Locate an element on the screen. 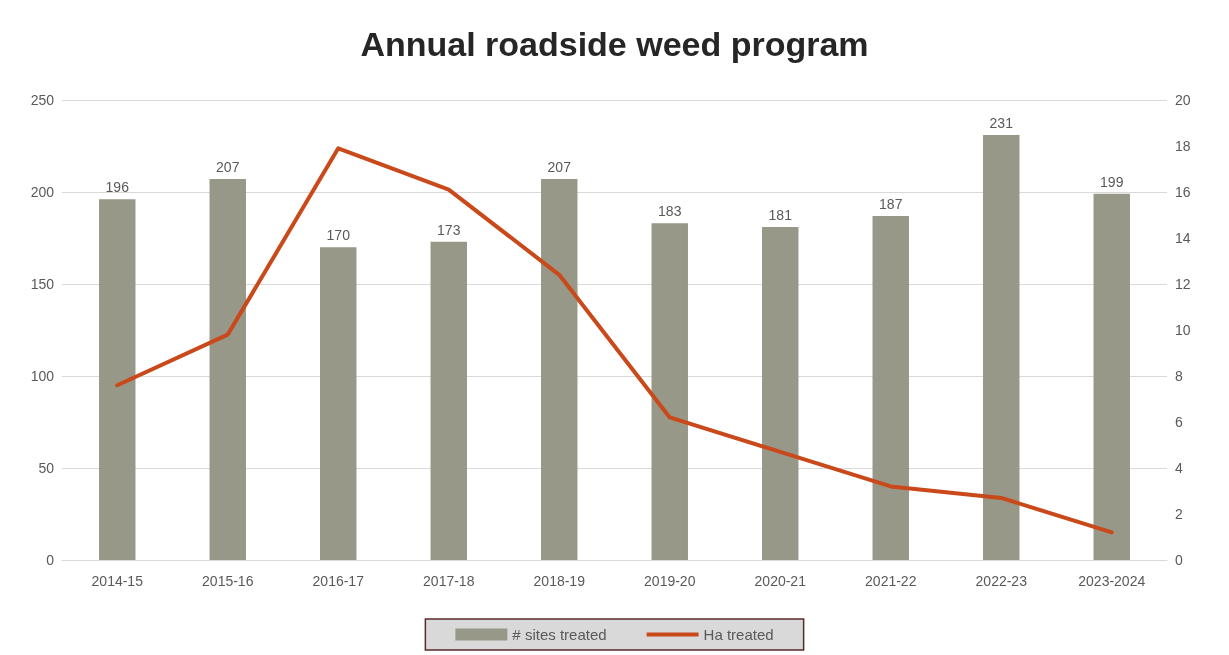 The image size is (1229, 655). data-label: 187 is located at coordinates (891, 203).